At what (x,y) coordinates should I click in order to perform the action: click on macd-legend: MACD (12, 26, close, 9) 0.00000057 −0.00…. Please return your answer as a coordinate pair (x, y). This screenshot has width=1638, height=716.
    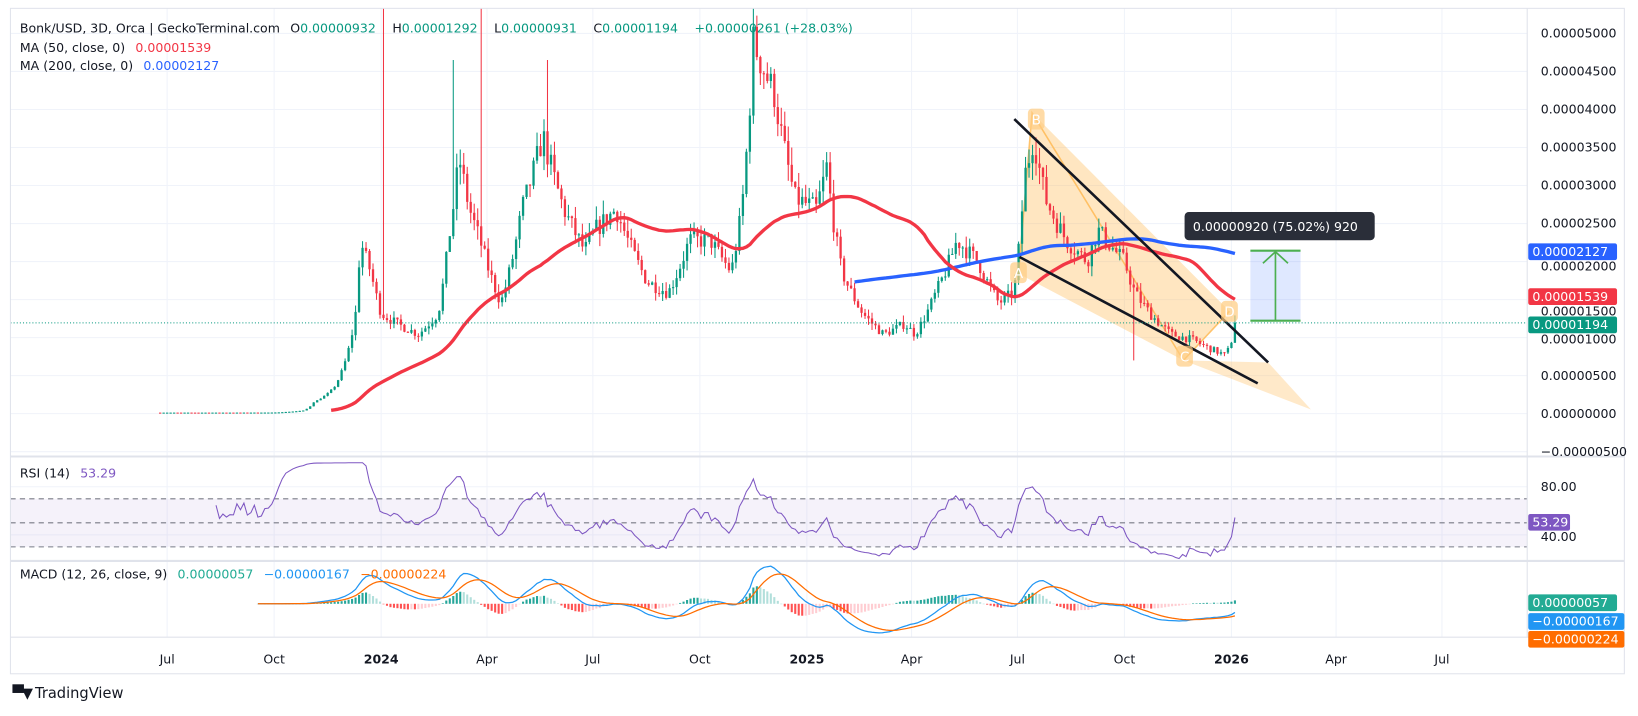
    Looking at the image, I should click on (236, 574).